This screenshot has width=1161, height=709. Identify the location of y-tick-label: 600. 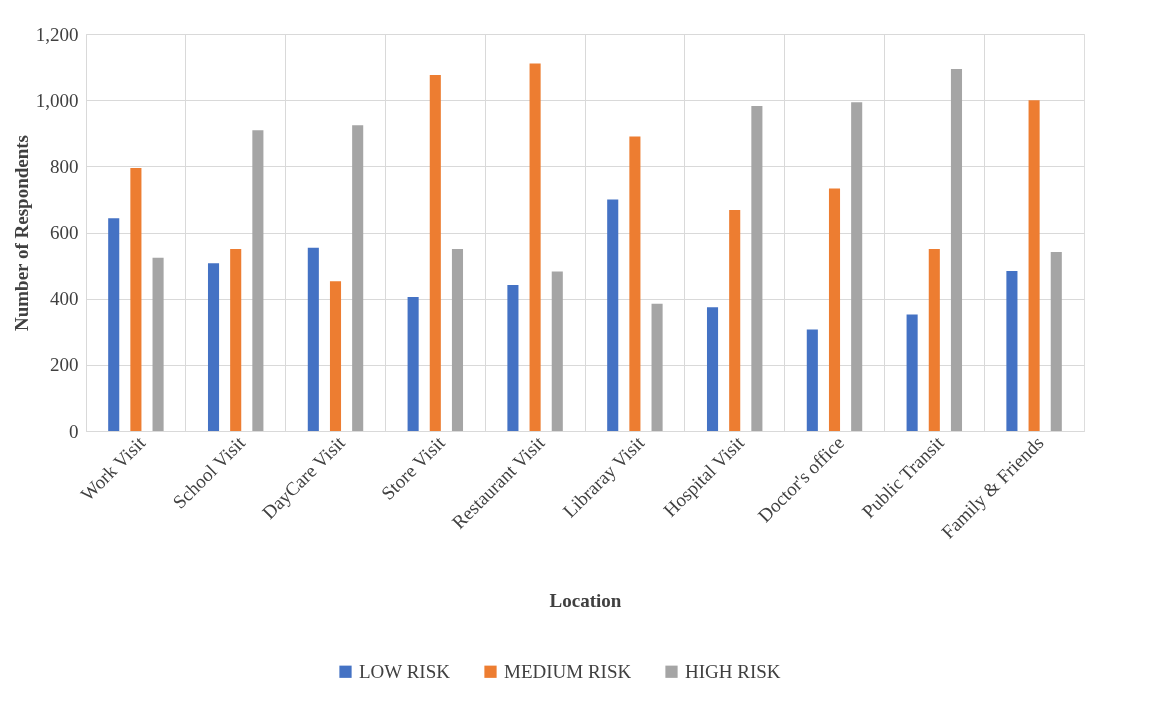
(64, 232).